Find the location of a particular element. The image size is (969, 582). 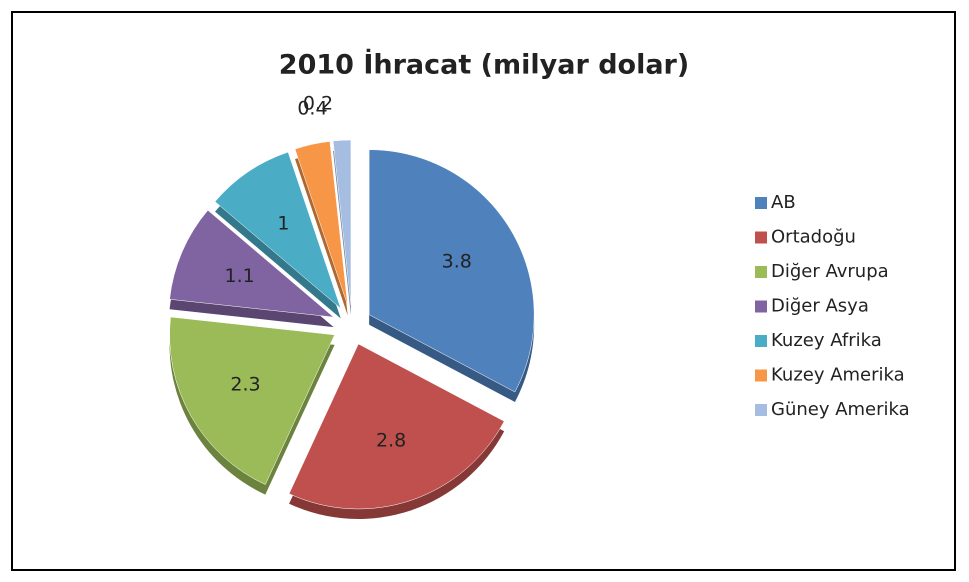

legend-label: Kuzey Amerika is located at coordinates (838, 375).